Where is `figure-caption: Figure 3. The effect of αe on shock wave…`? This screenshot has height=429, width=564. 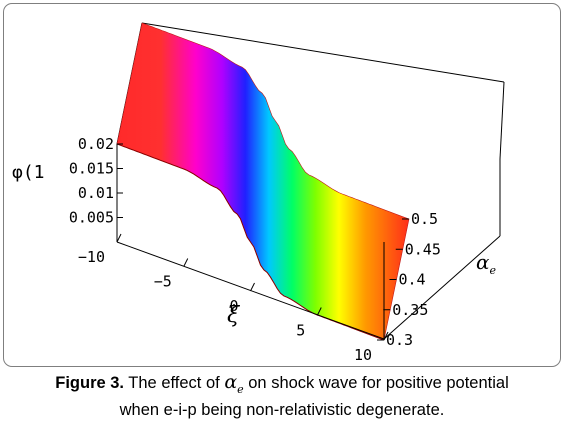
figure-caption: Figure 3. The effect of αe on shock wave… is located at coordinates (282, 396).